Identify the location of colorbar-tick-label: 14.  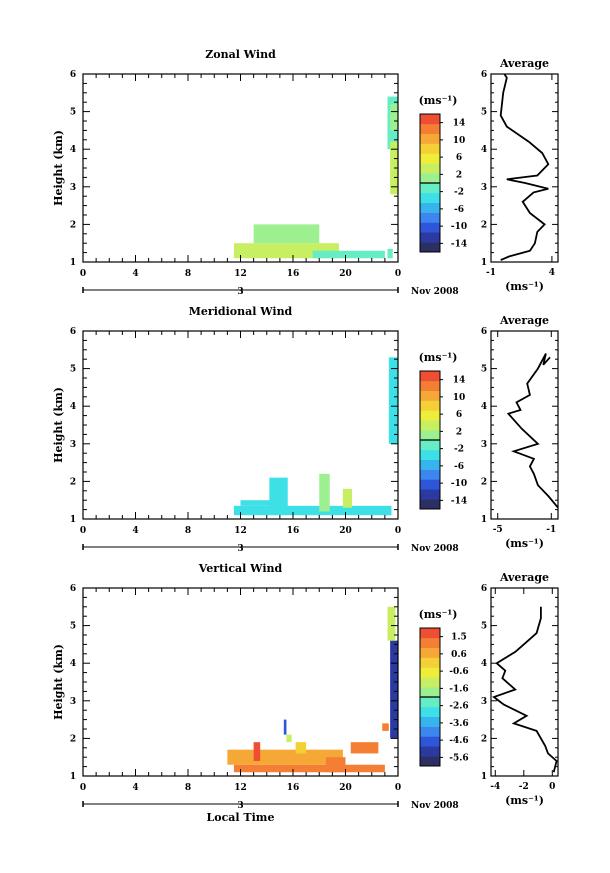
(459, 381).